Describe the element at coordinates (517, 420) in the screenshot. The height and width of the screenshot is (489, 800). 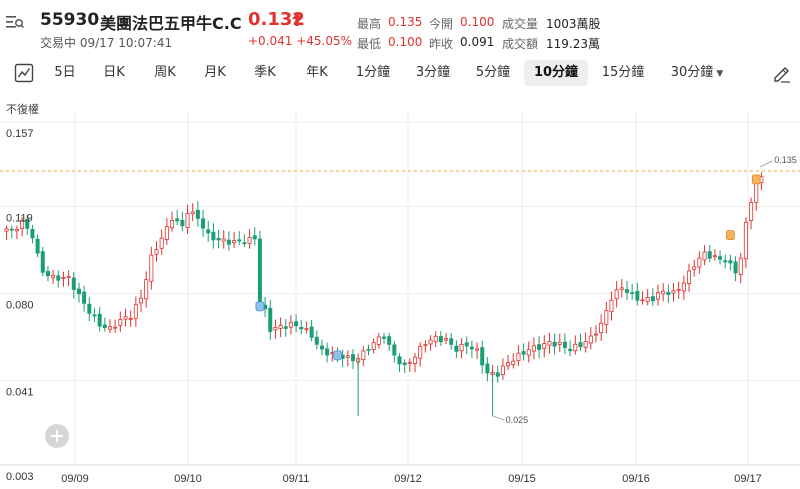
I see `min-value-label: 0.025` at that location.